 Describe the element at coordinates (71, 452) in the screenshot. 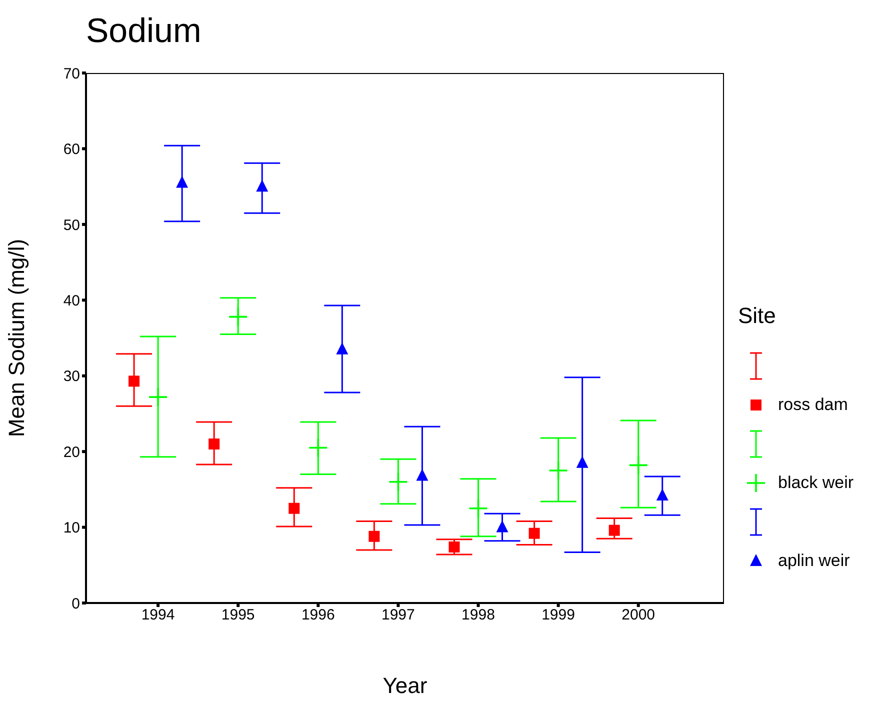

I see `y-tick-label: 20` at that location.